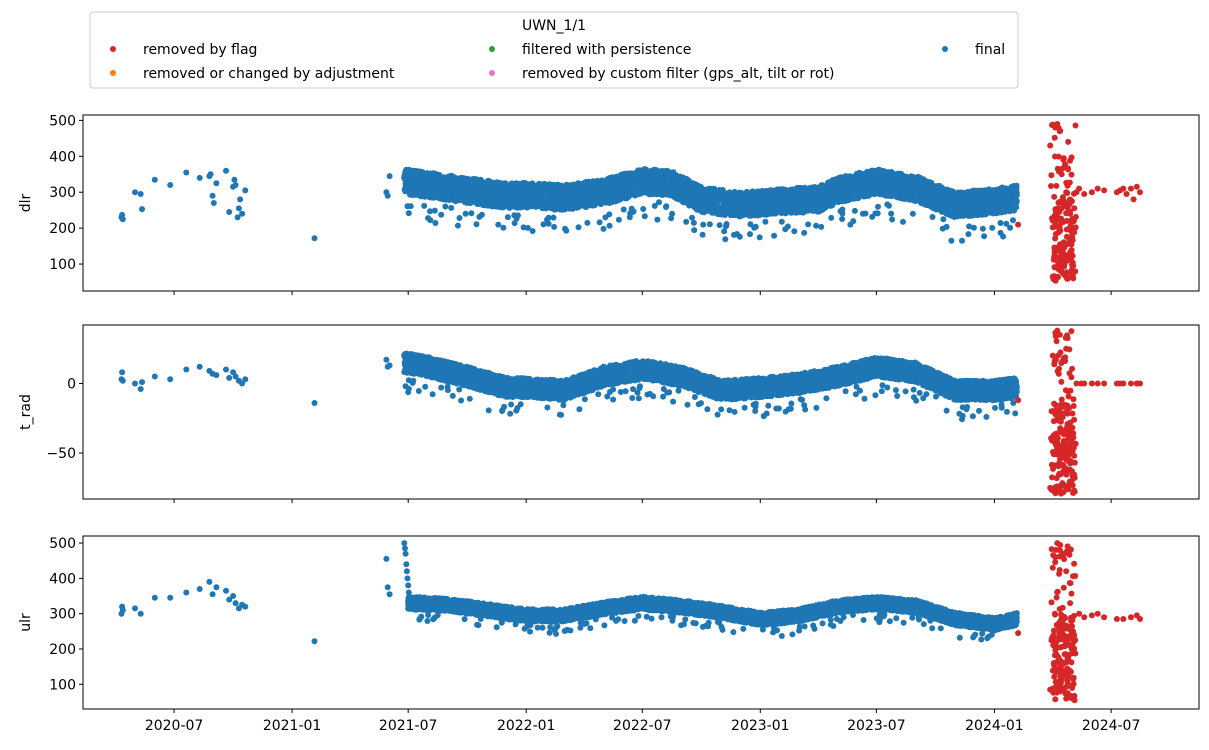 Image resolution: width=1209 pixels, height=750 pixels. Describe the element at coordinates (492, 49) in the screenshot. I see `legend-marker-filtered-with-persistence` at that location.